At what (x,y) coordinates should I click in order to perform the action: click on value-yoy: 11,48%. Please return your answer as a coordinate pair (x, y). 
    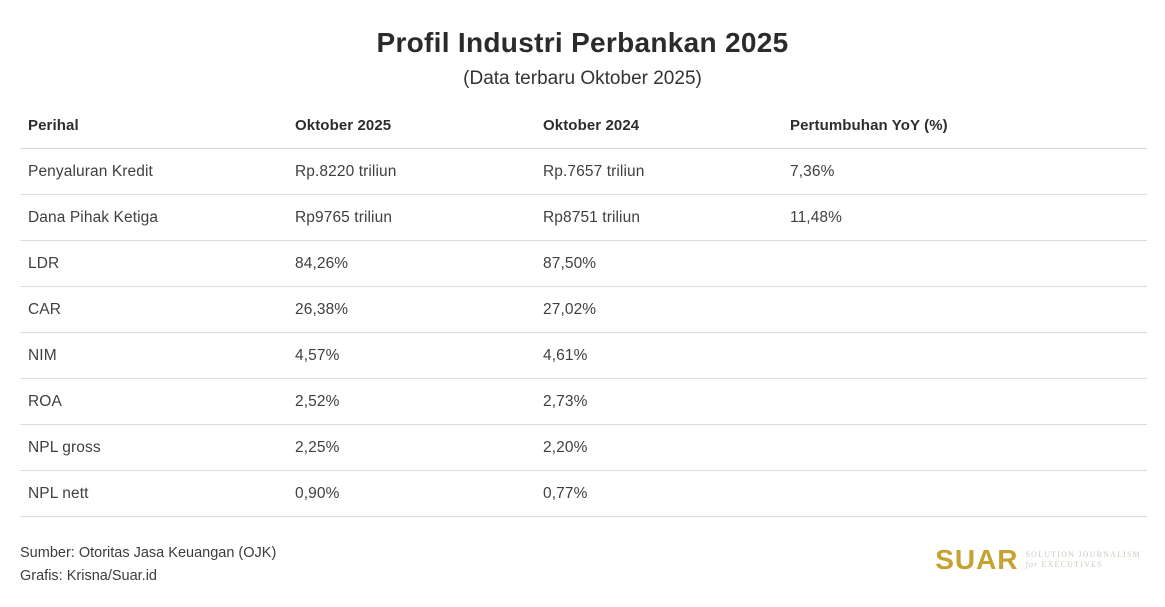
    Looking at the image, I should click on (964, 217).